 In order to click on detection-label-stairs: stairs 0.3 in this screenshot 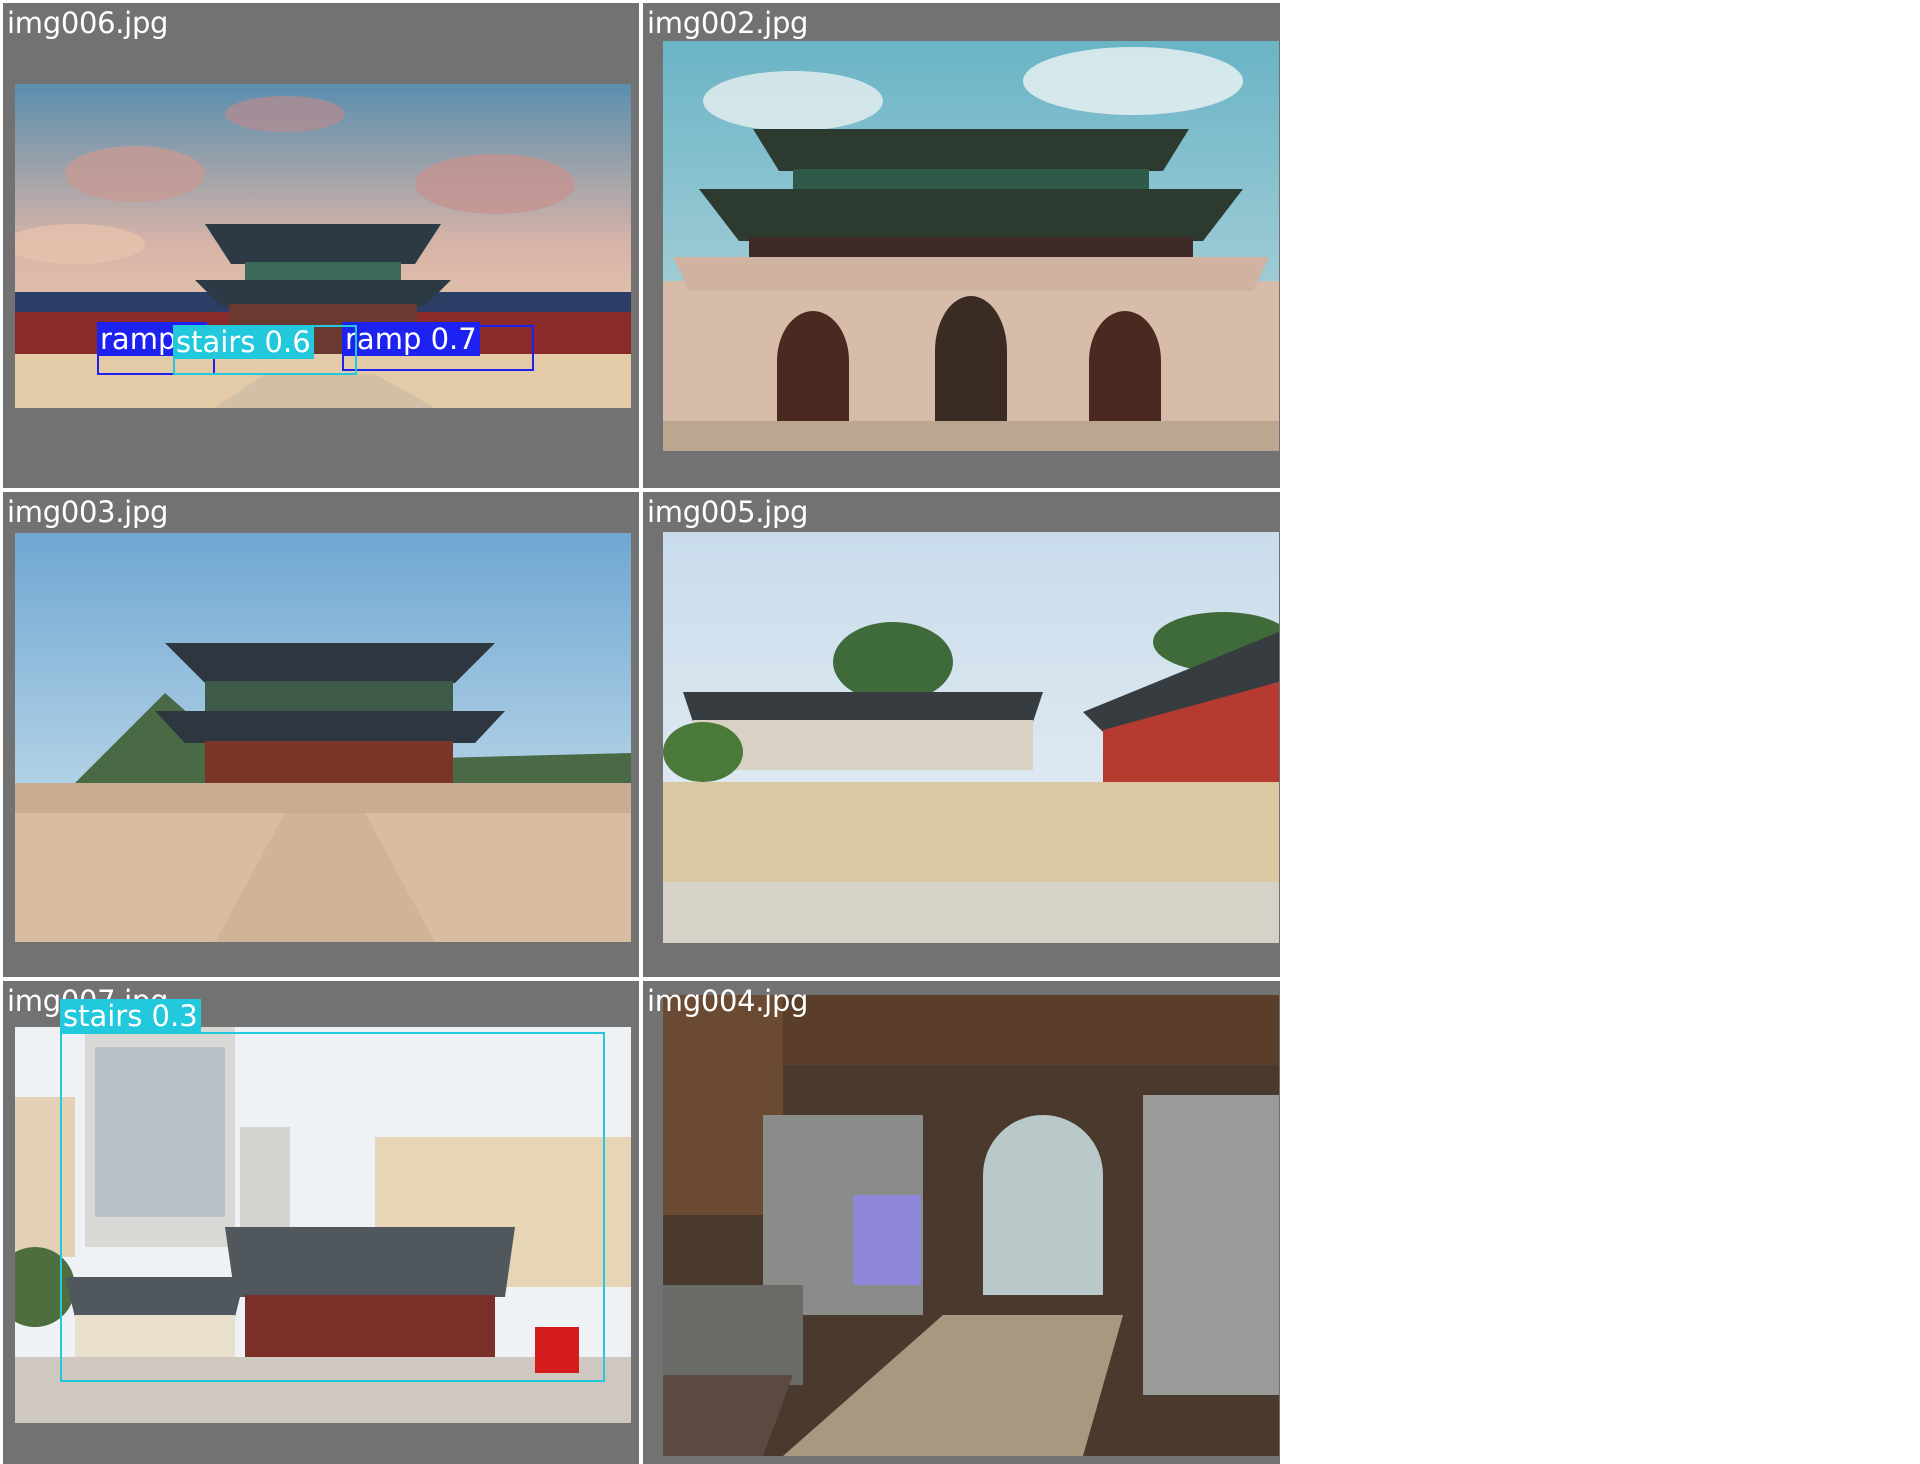, I will do `click(130, 1016)`.